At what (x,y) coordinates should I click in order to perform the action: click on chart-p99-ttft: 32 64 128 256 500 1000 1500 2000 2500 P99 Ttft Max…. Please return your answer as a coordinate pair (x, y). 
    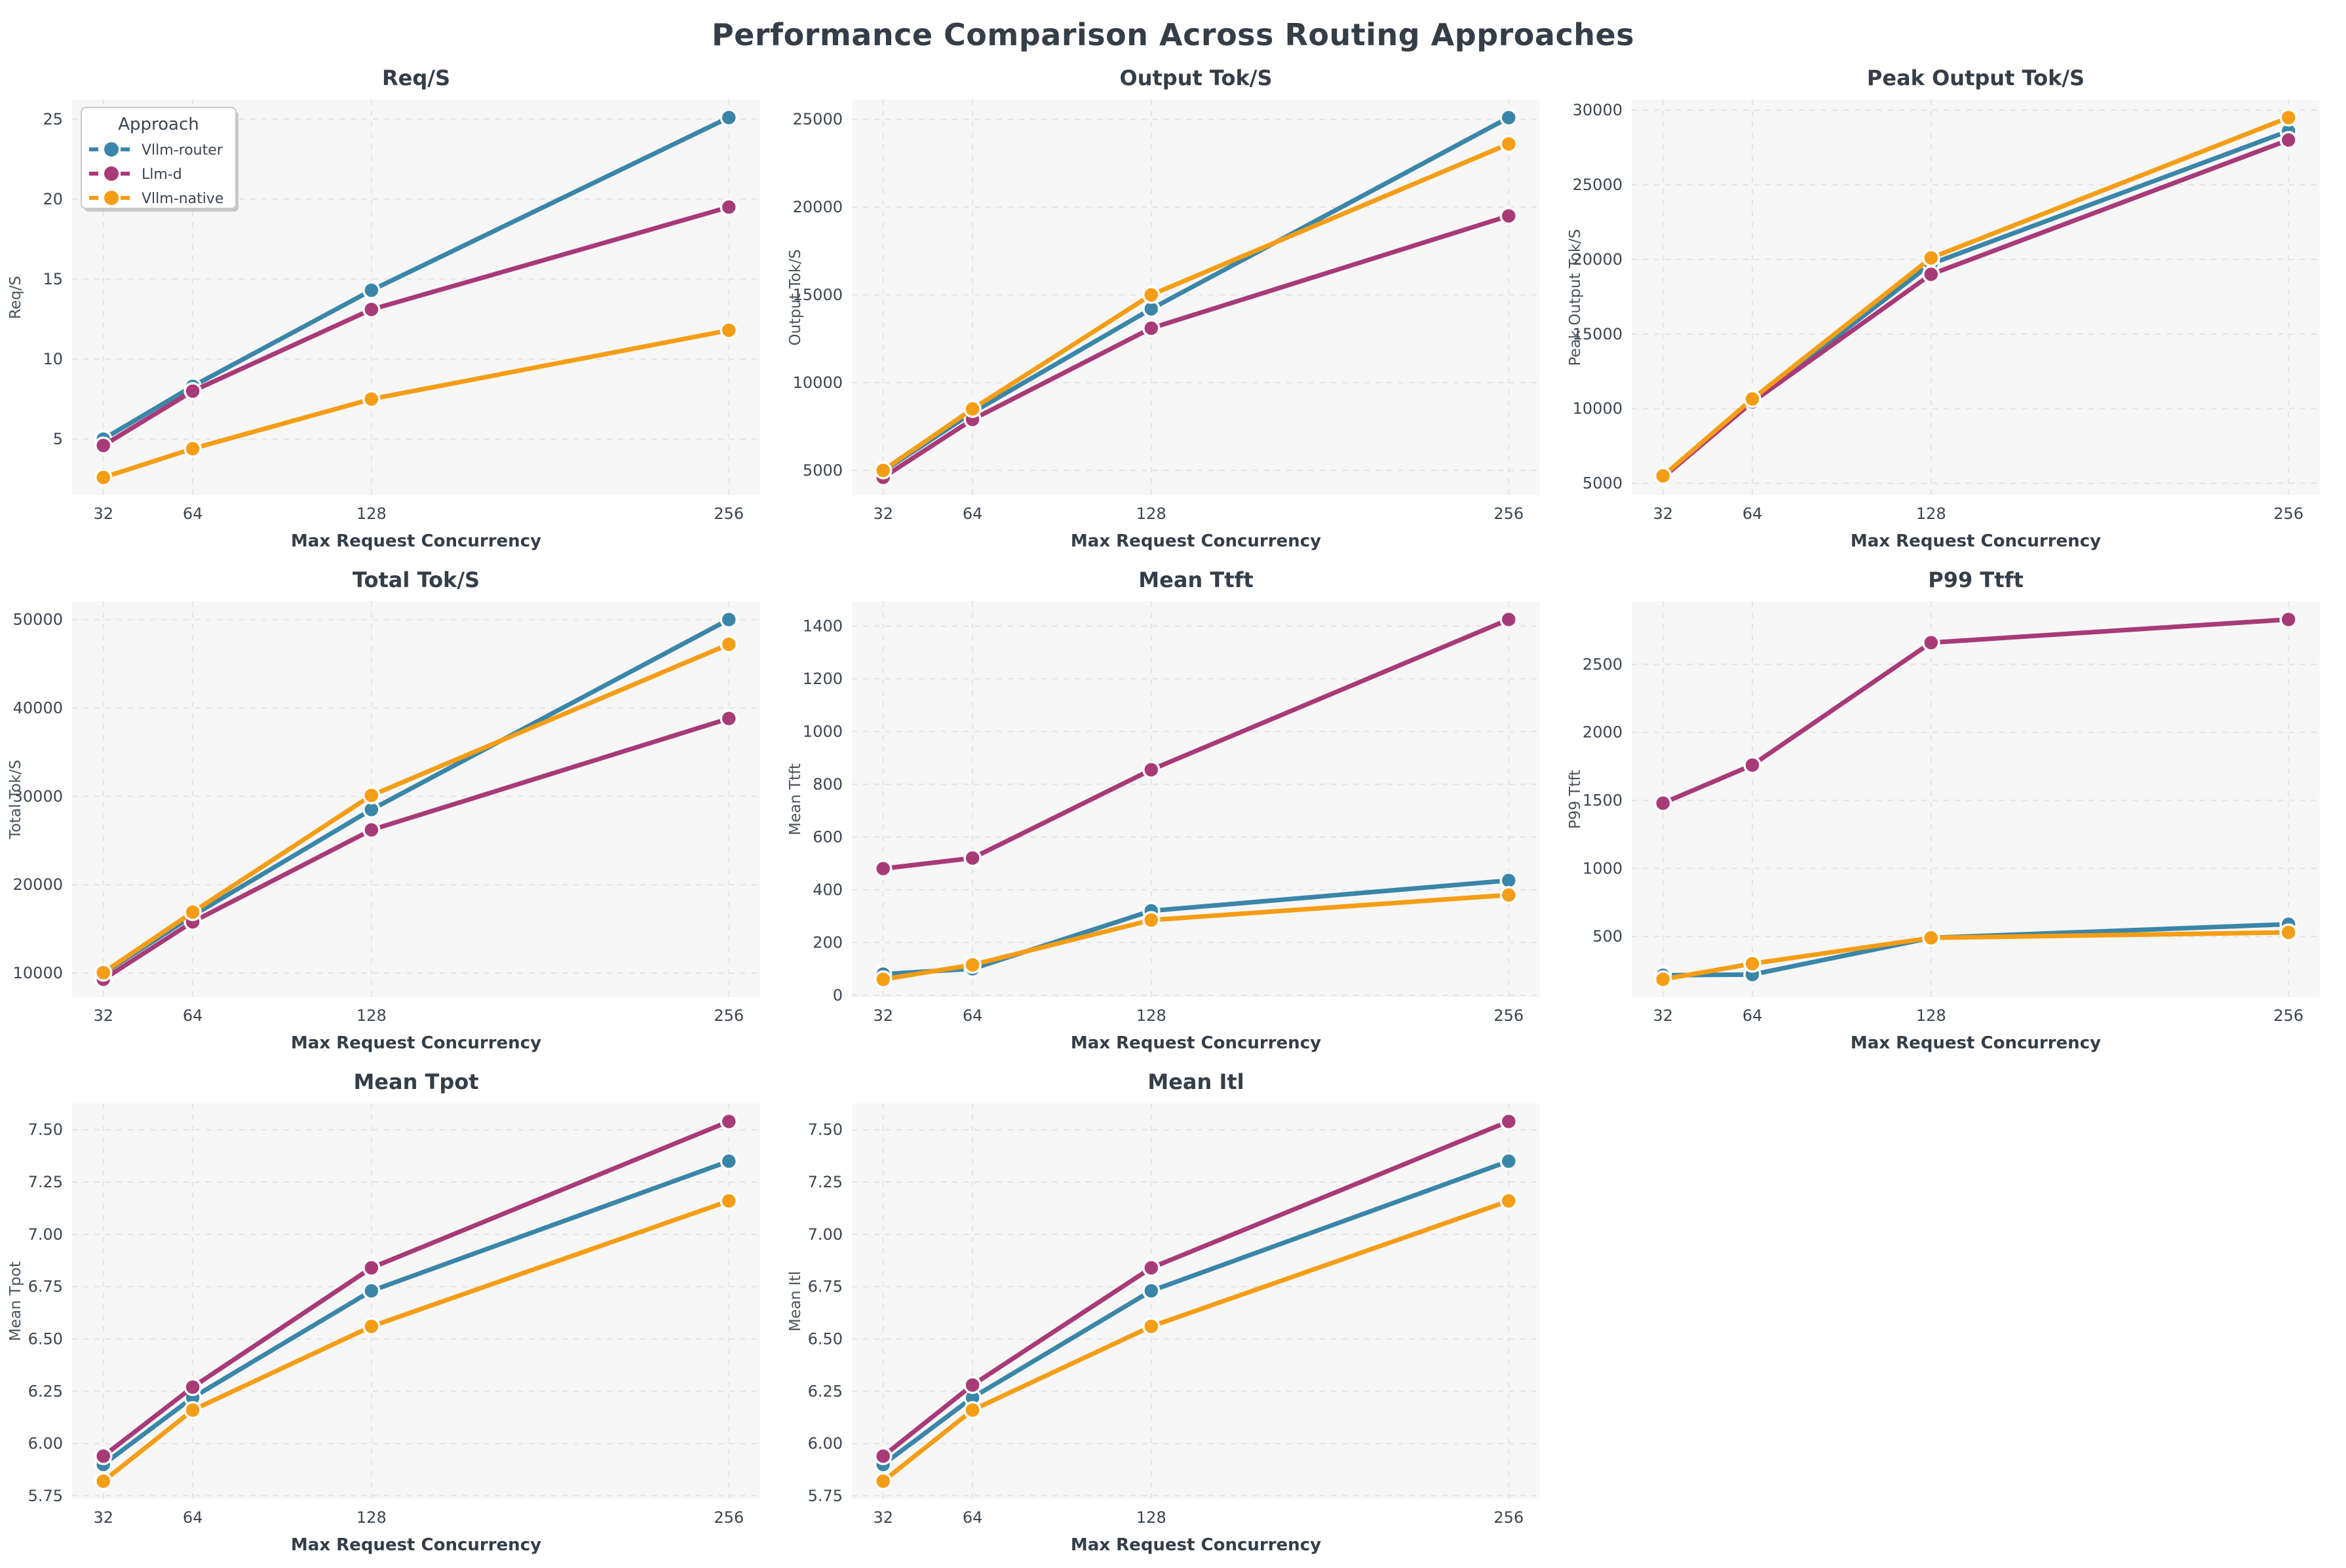
    Looking at the image, I should click on (1953, 811).